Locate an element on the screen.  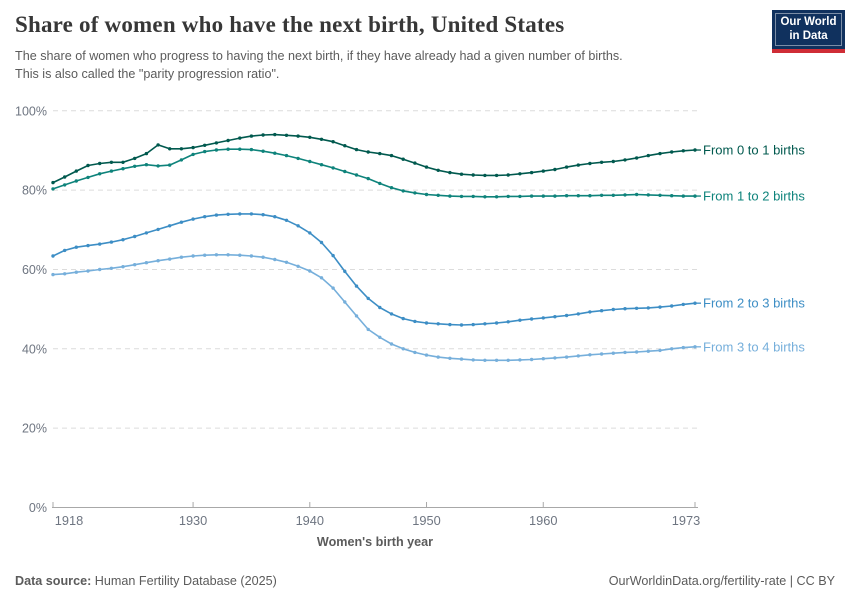
owid-logo-stripe is located at coordinates (808, 51).